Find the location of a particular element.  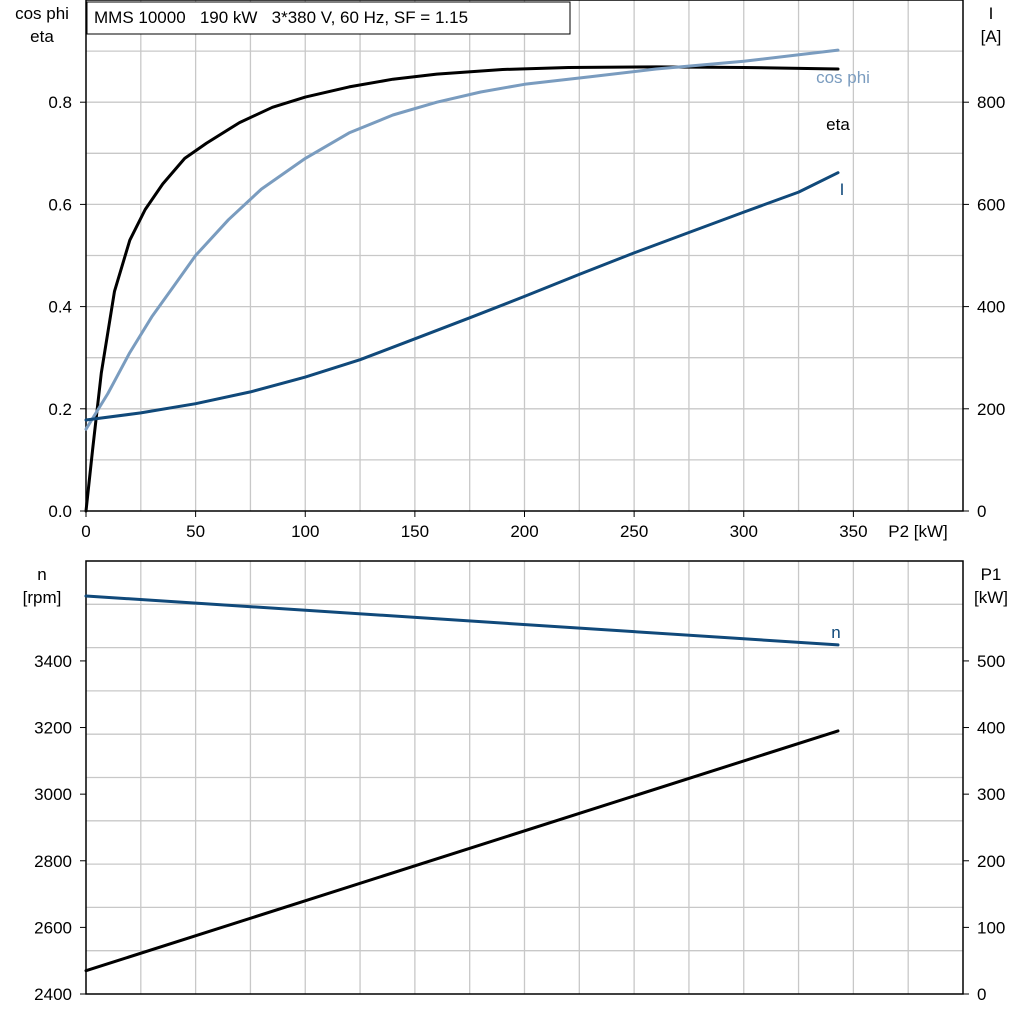

y-right-axis-unit: [A] is located at coordinates (991, 36).